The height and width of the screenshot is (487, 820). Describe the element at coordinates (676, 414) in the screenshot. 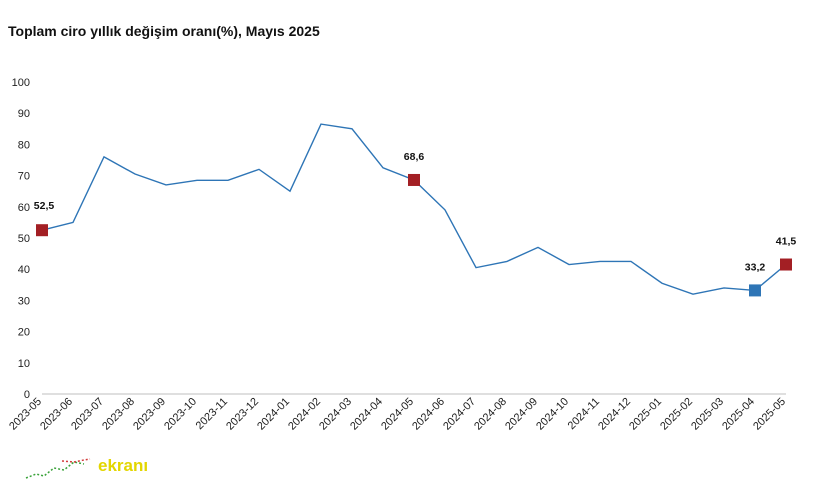

I see `x-tick-label: 2025-02` at that location.